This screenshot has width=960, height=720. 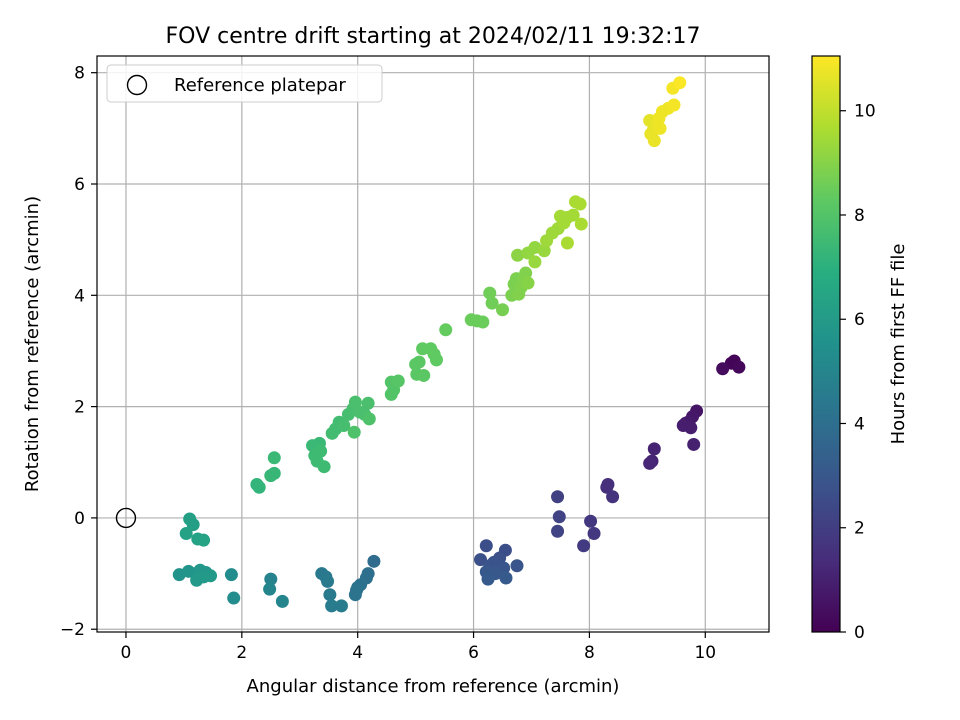 I want to click on x-tick-label: 0, so click(x=126, y=653).